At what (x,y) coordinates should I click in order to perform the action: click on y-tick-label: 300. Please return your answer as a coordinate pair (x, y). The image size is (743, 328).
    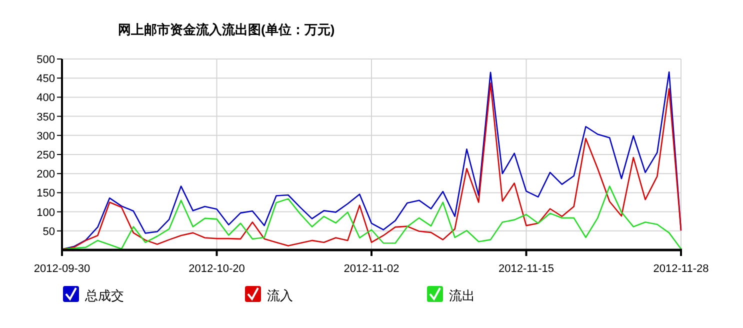
    Looking at the image, I should click on (45, 136).